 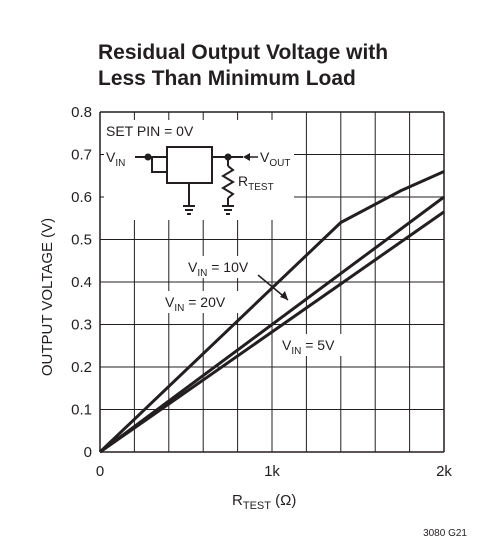 I want to click on y-tick-label: 0.4, so click(x=81, y=282).